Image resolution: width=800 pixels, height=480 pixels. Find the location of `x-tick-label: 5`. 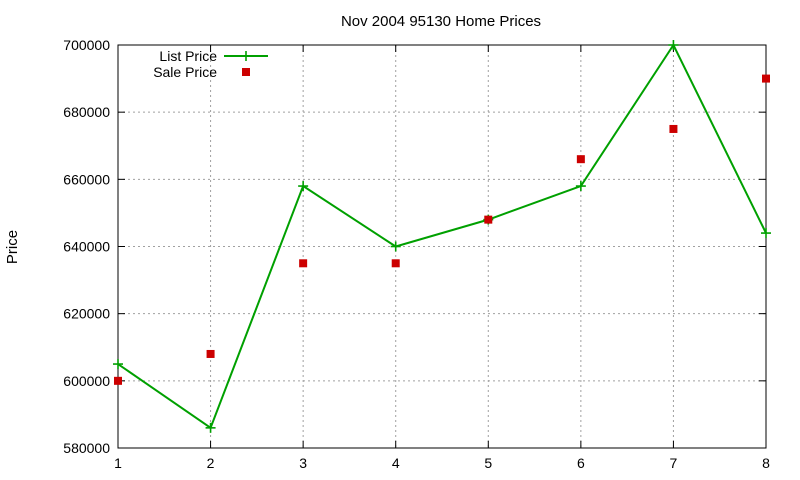

x-tick-label: 5 is located at coordinates (488, 463).